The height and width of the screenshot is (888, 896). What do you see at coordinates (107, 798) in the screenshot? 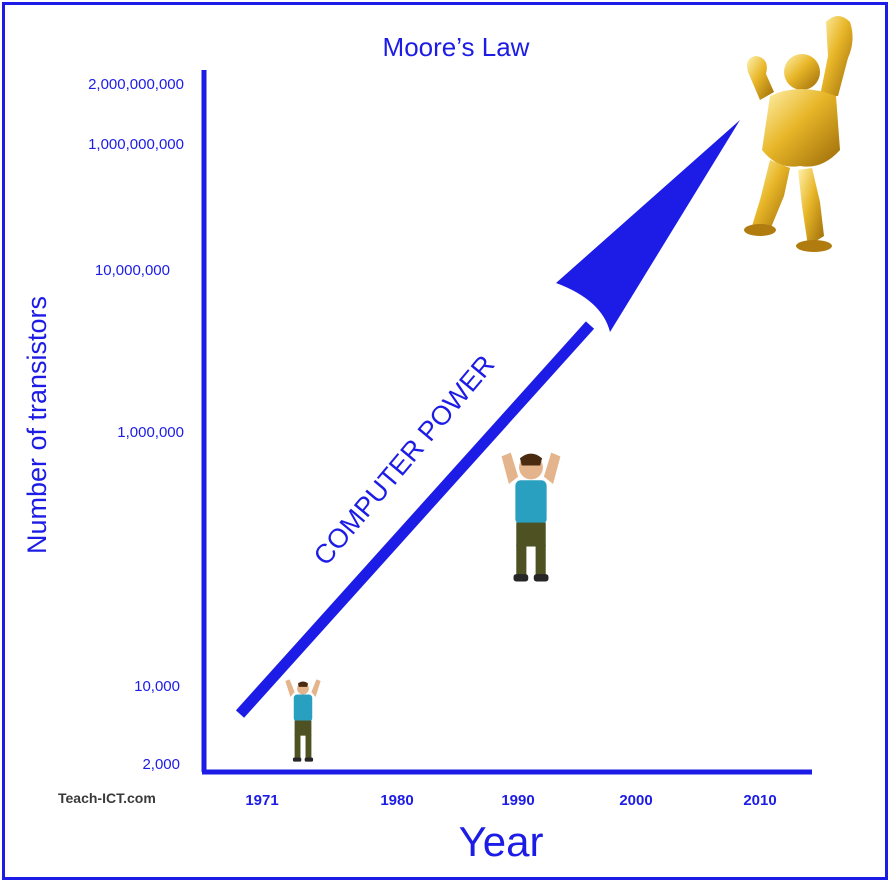
I see `watermark-text: Teach-ICT.com` at bounding box center [107, 798].